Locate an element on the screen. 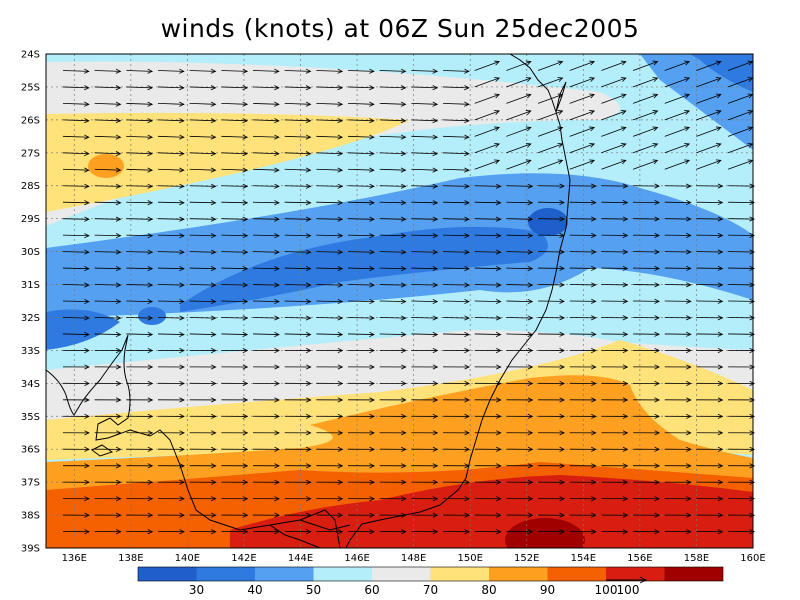  y-tick-label: 24S is located at coordinates (30, 55).